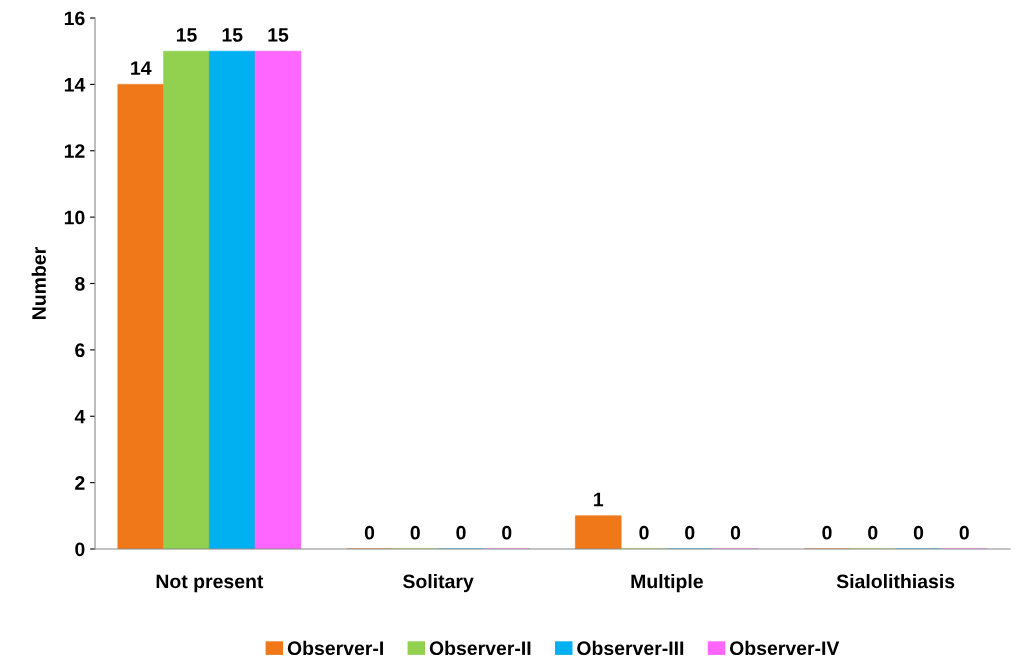 This screenshot has width=1019, height=670. Describe the element at coordinates (784, 648) in the screenshot. I see `legend-label: Observer-IV` at that location.